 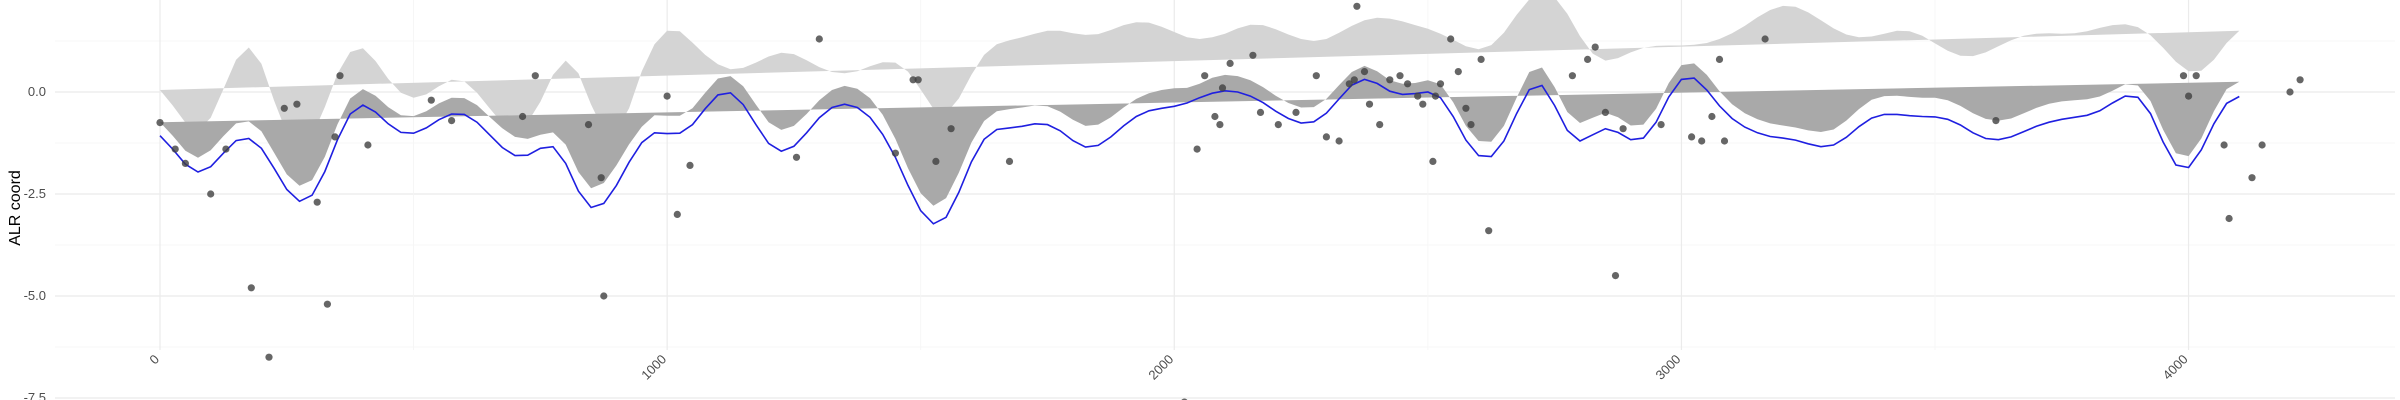 I want to click on y-tick-label: 0.0, so click(x=37, y=91).